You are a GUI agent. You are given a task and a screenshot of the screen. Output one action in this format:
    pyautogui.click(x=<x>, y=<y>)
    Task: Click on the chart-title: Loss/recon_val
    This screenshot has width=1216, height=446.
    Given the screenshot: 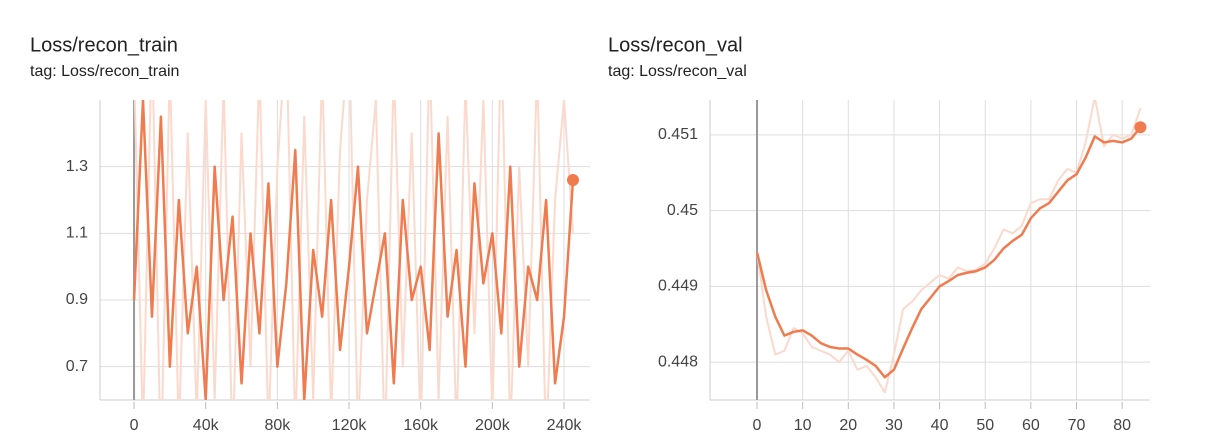 What is the action you would take?
    pyautogui.click(x=675, y=45)
    